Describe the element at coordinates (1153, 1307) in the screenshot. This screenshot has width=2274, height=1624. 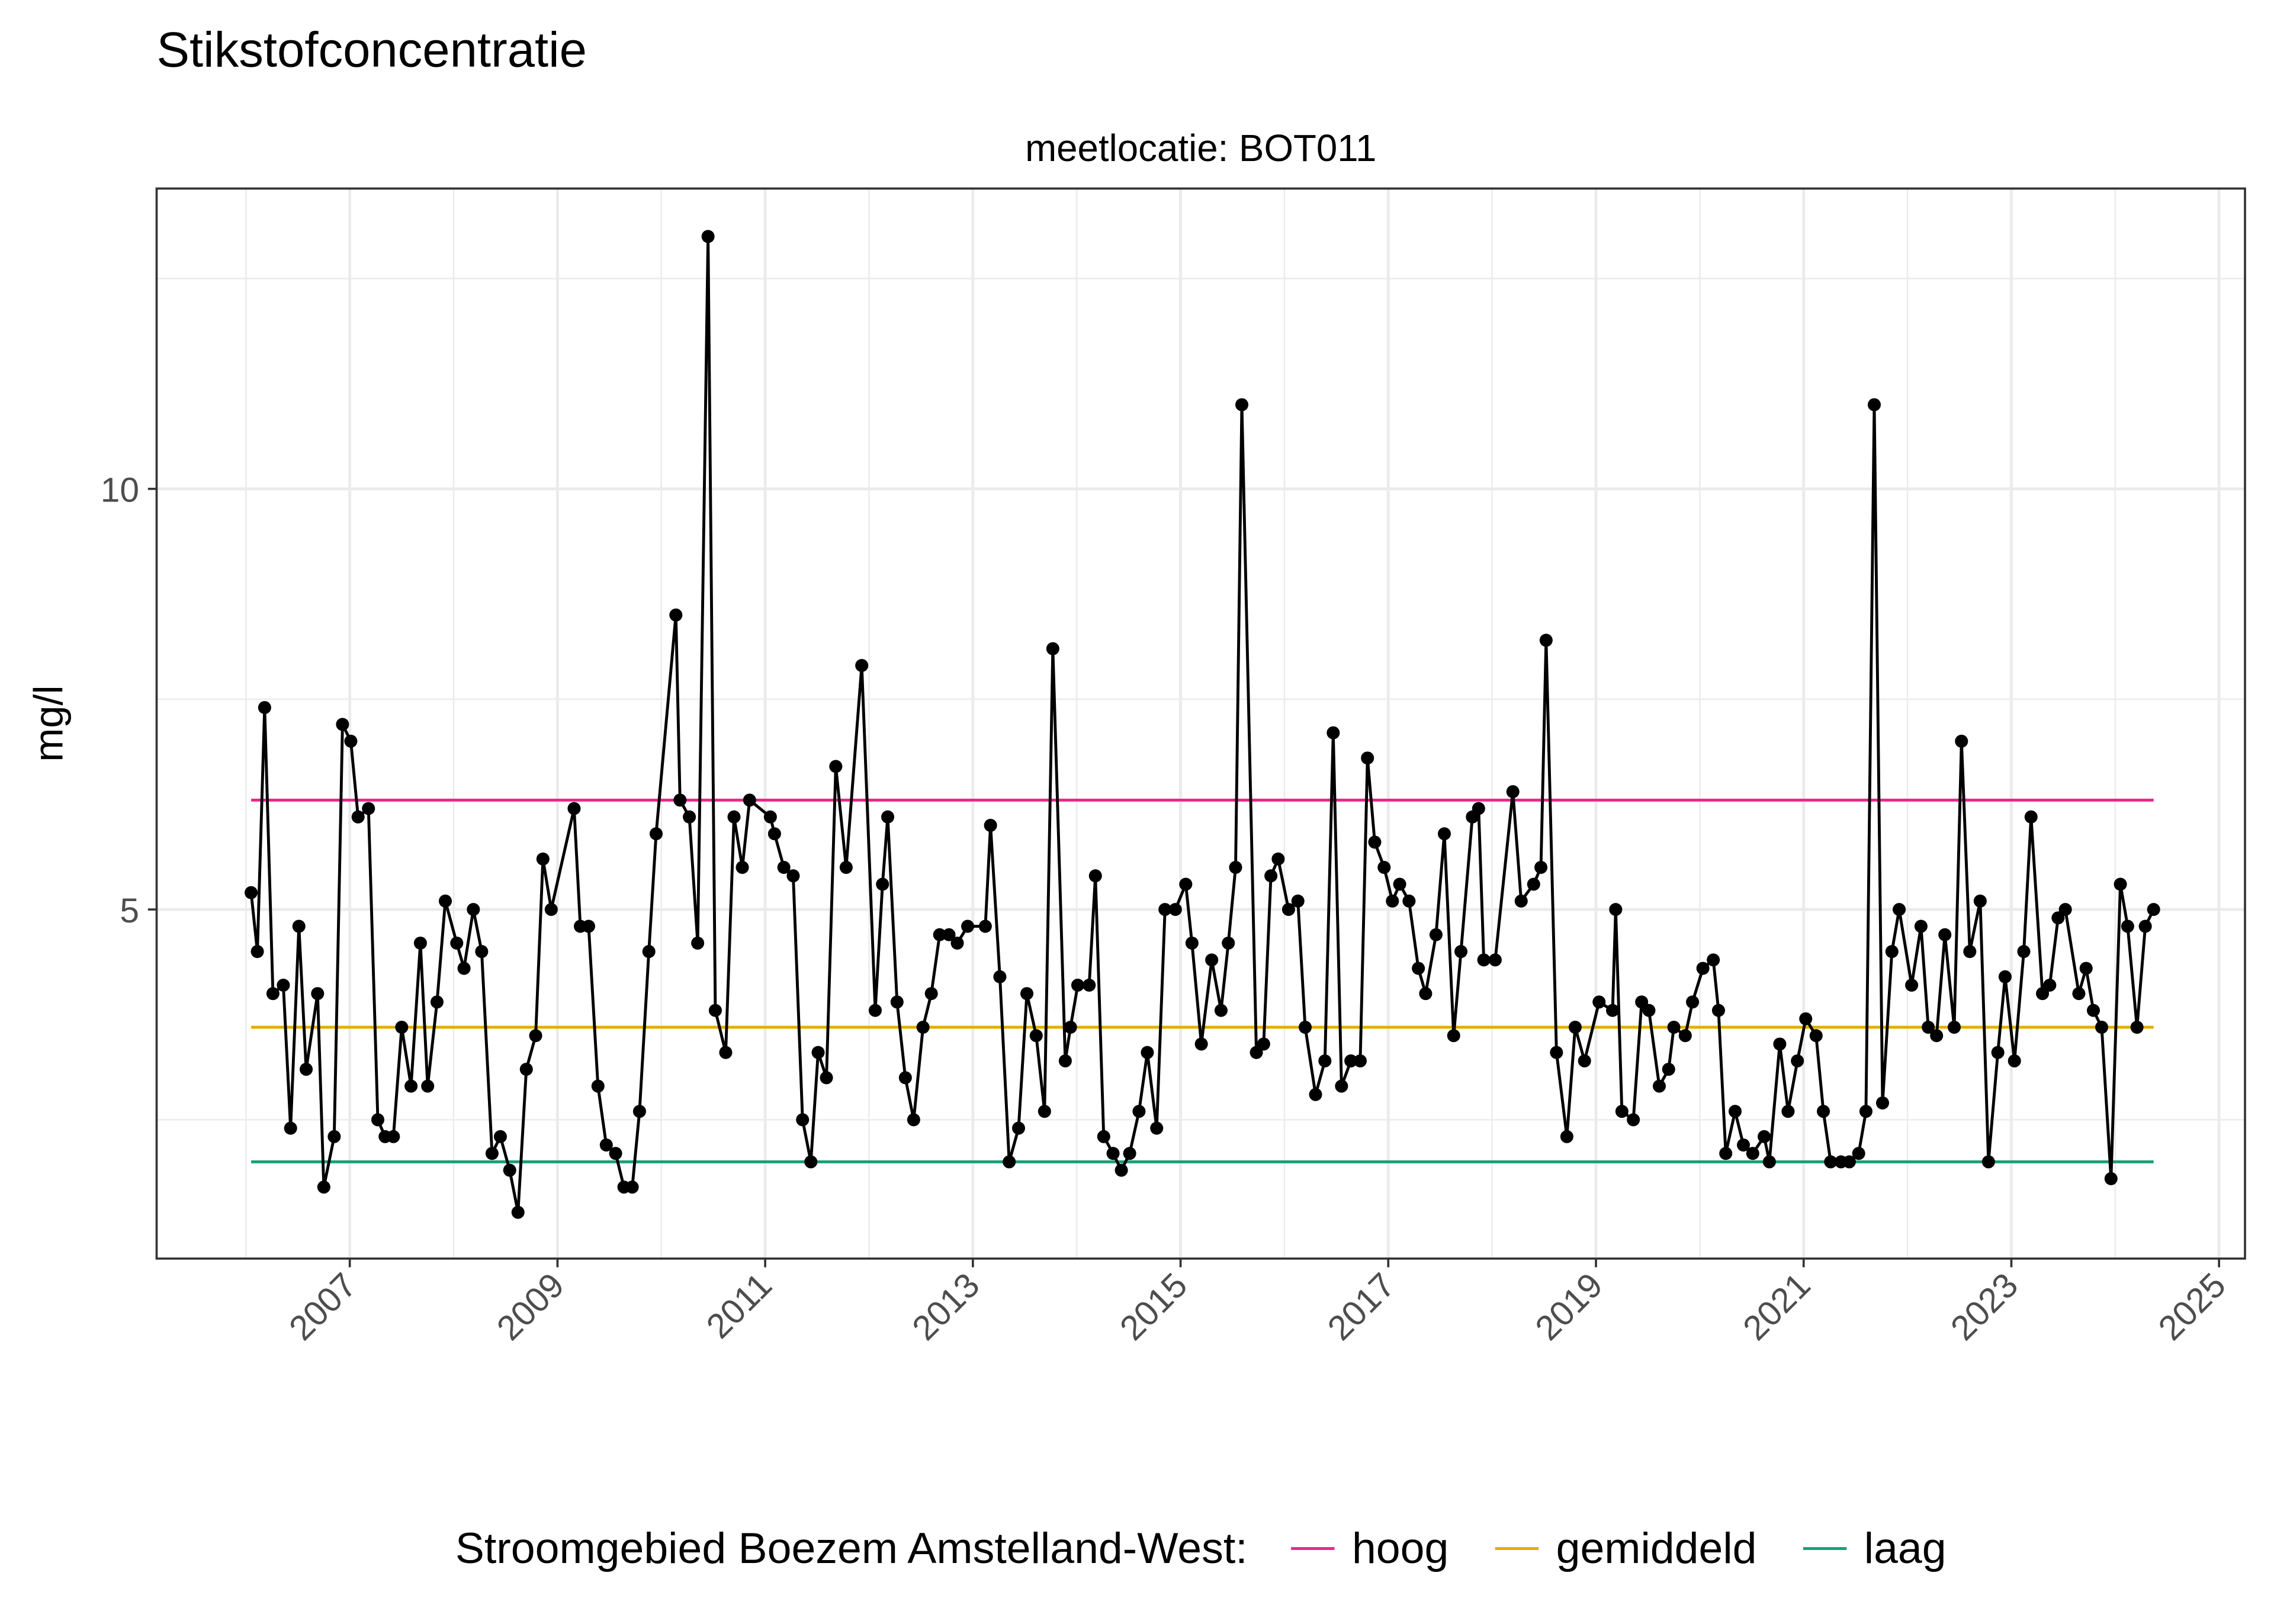
I see `x-tick-label: 2015` at that location.